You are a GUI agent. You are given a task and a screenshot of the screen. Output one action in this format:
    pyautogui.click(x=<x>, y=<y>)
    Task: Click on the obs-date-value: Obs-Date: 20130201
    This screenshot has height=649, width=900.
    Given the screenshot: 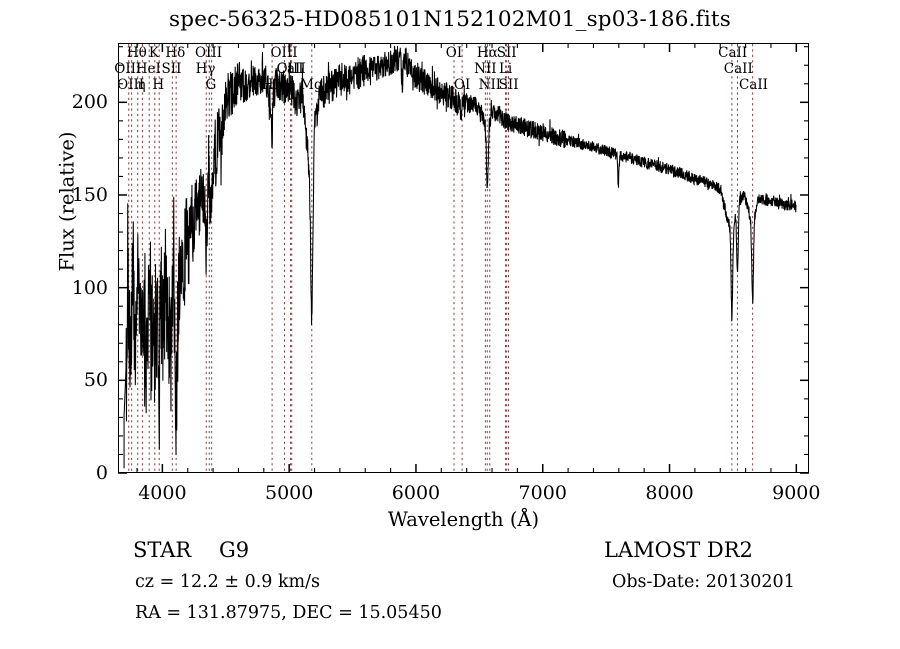 What is the action you would take?
    pyautogui.click(x=703, y=582)
    